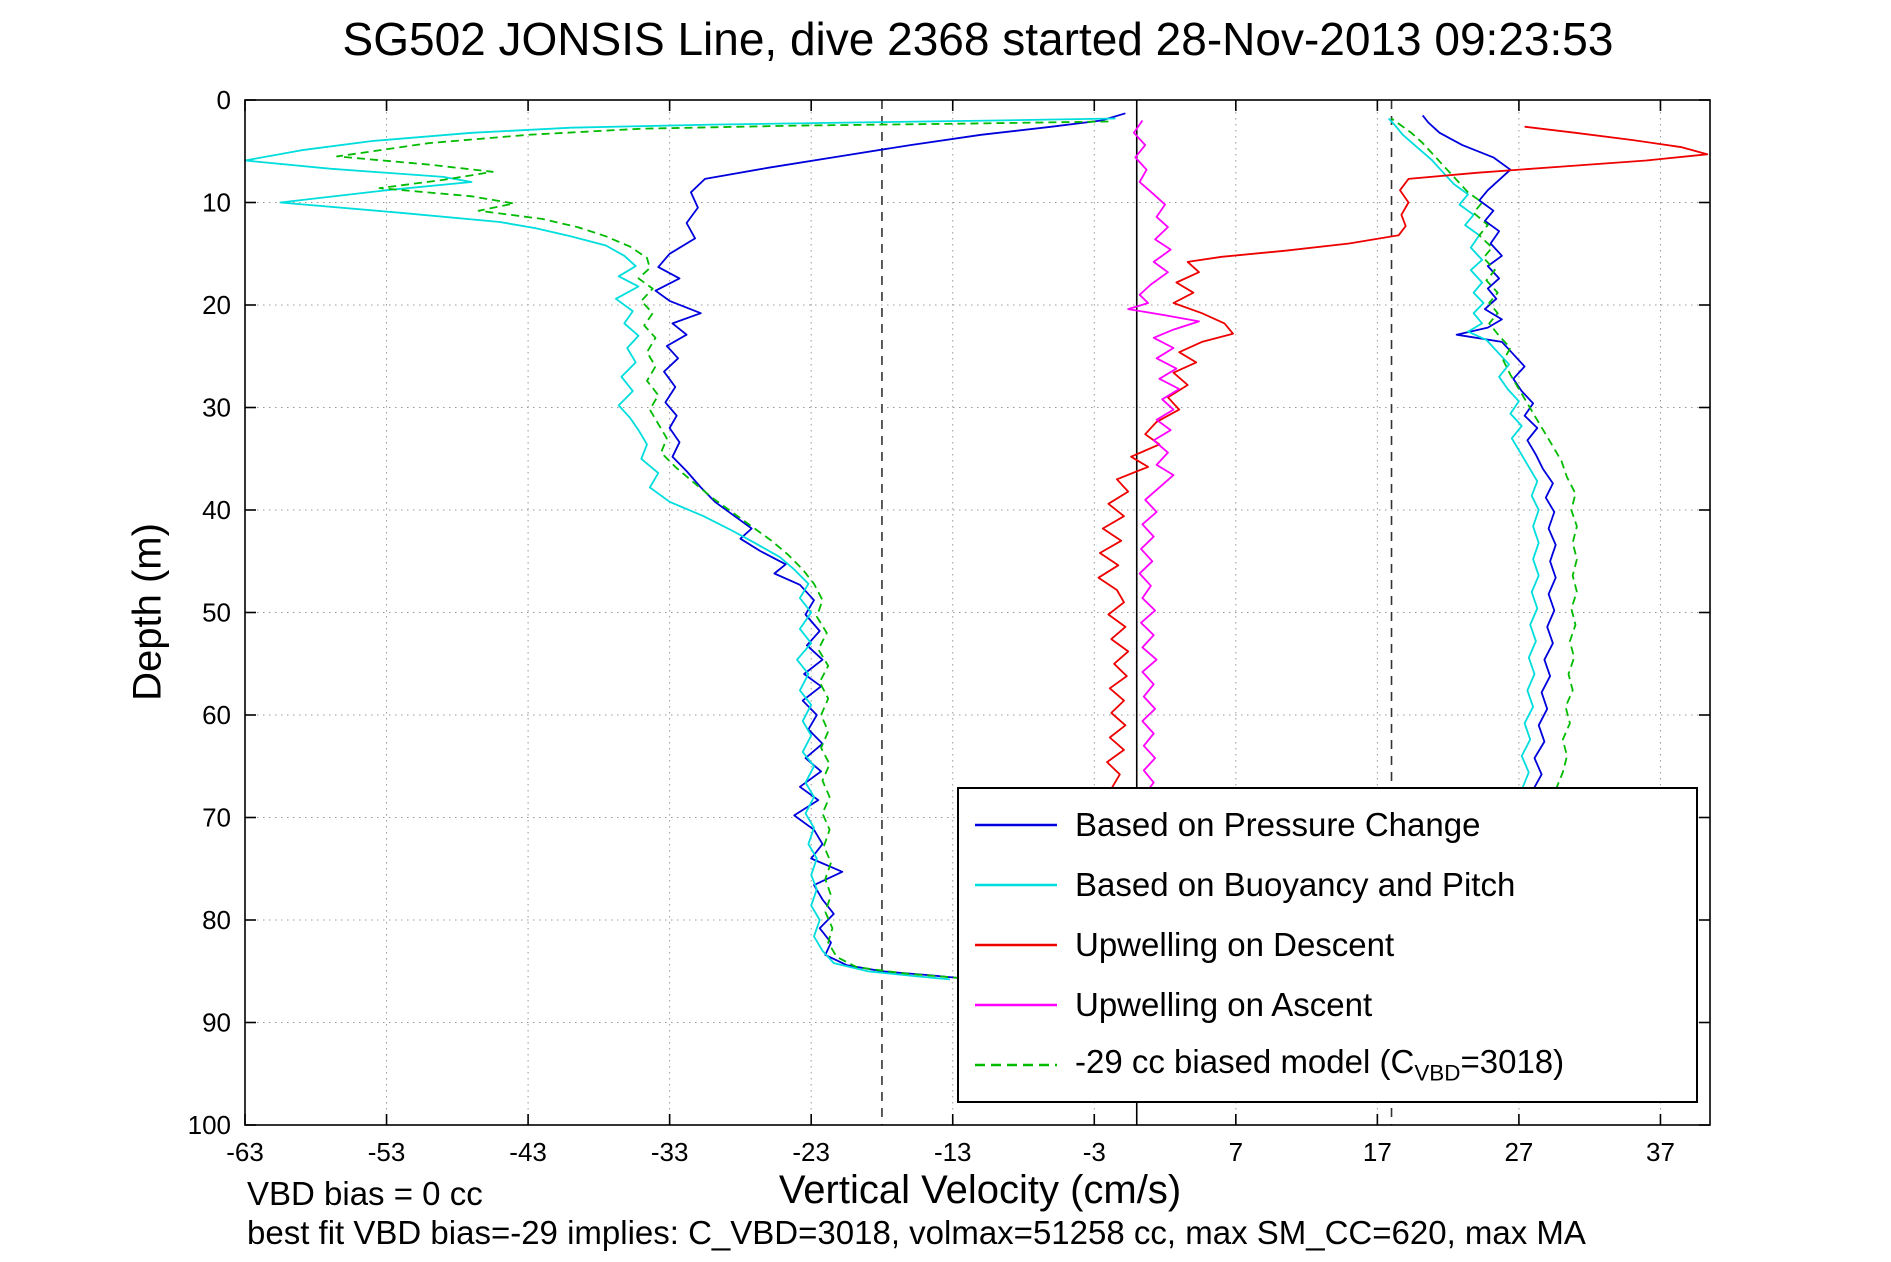  I want to click on y-tick-label: 90, so click(216, 1023).